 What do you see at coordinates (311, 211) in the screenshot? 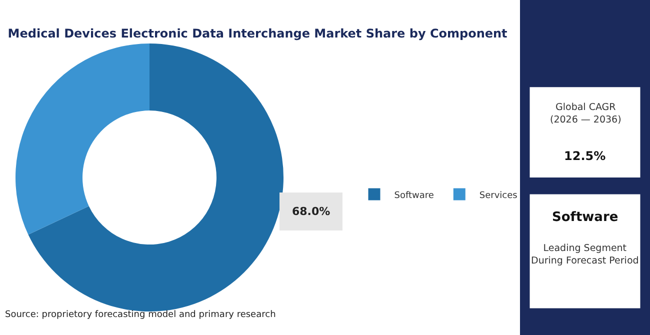
I see `data-label: 68.0%` at bounding box center [311, 211].